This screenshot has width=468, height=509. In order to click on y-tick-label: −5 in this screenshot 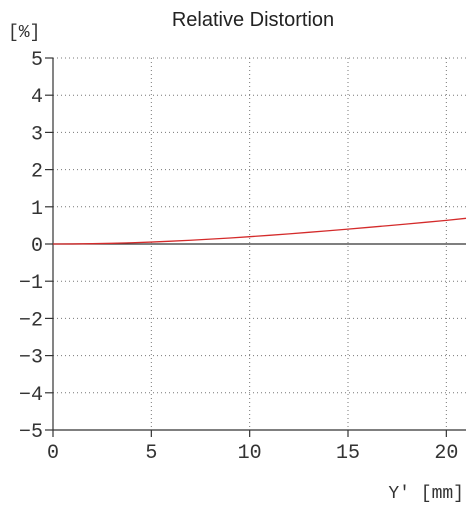, I will do `click(31, 432)`.